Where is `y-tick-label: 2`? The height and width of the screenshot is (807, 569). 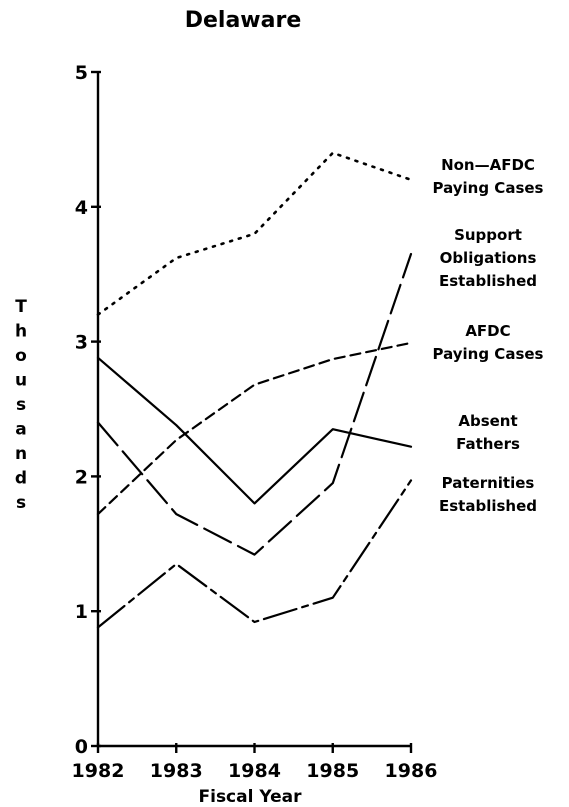 y-tick-label: 2 is located at coordinates (81, 477).